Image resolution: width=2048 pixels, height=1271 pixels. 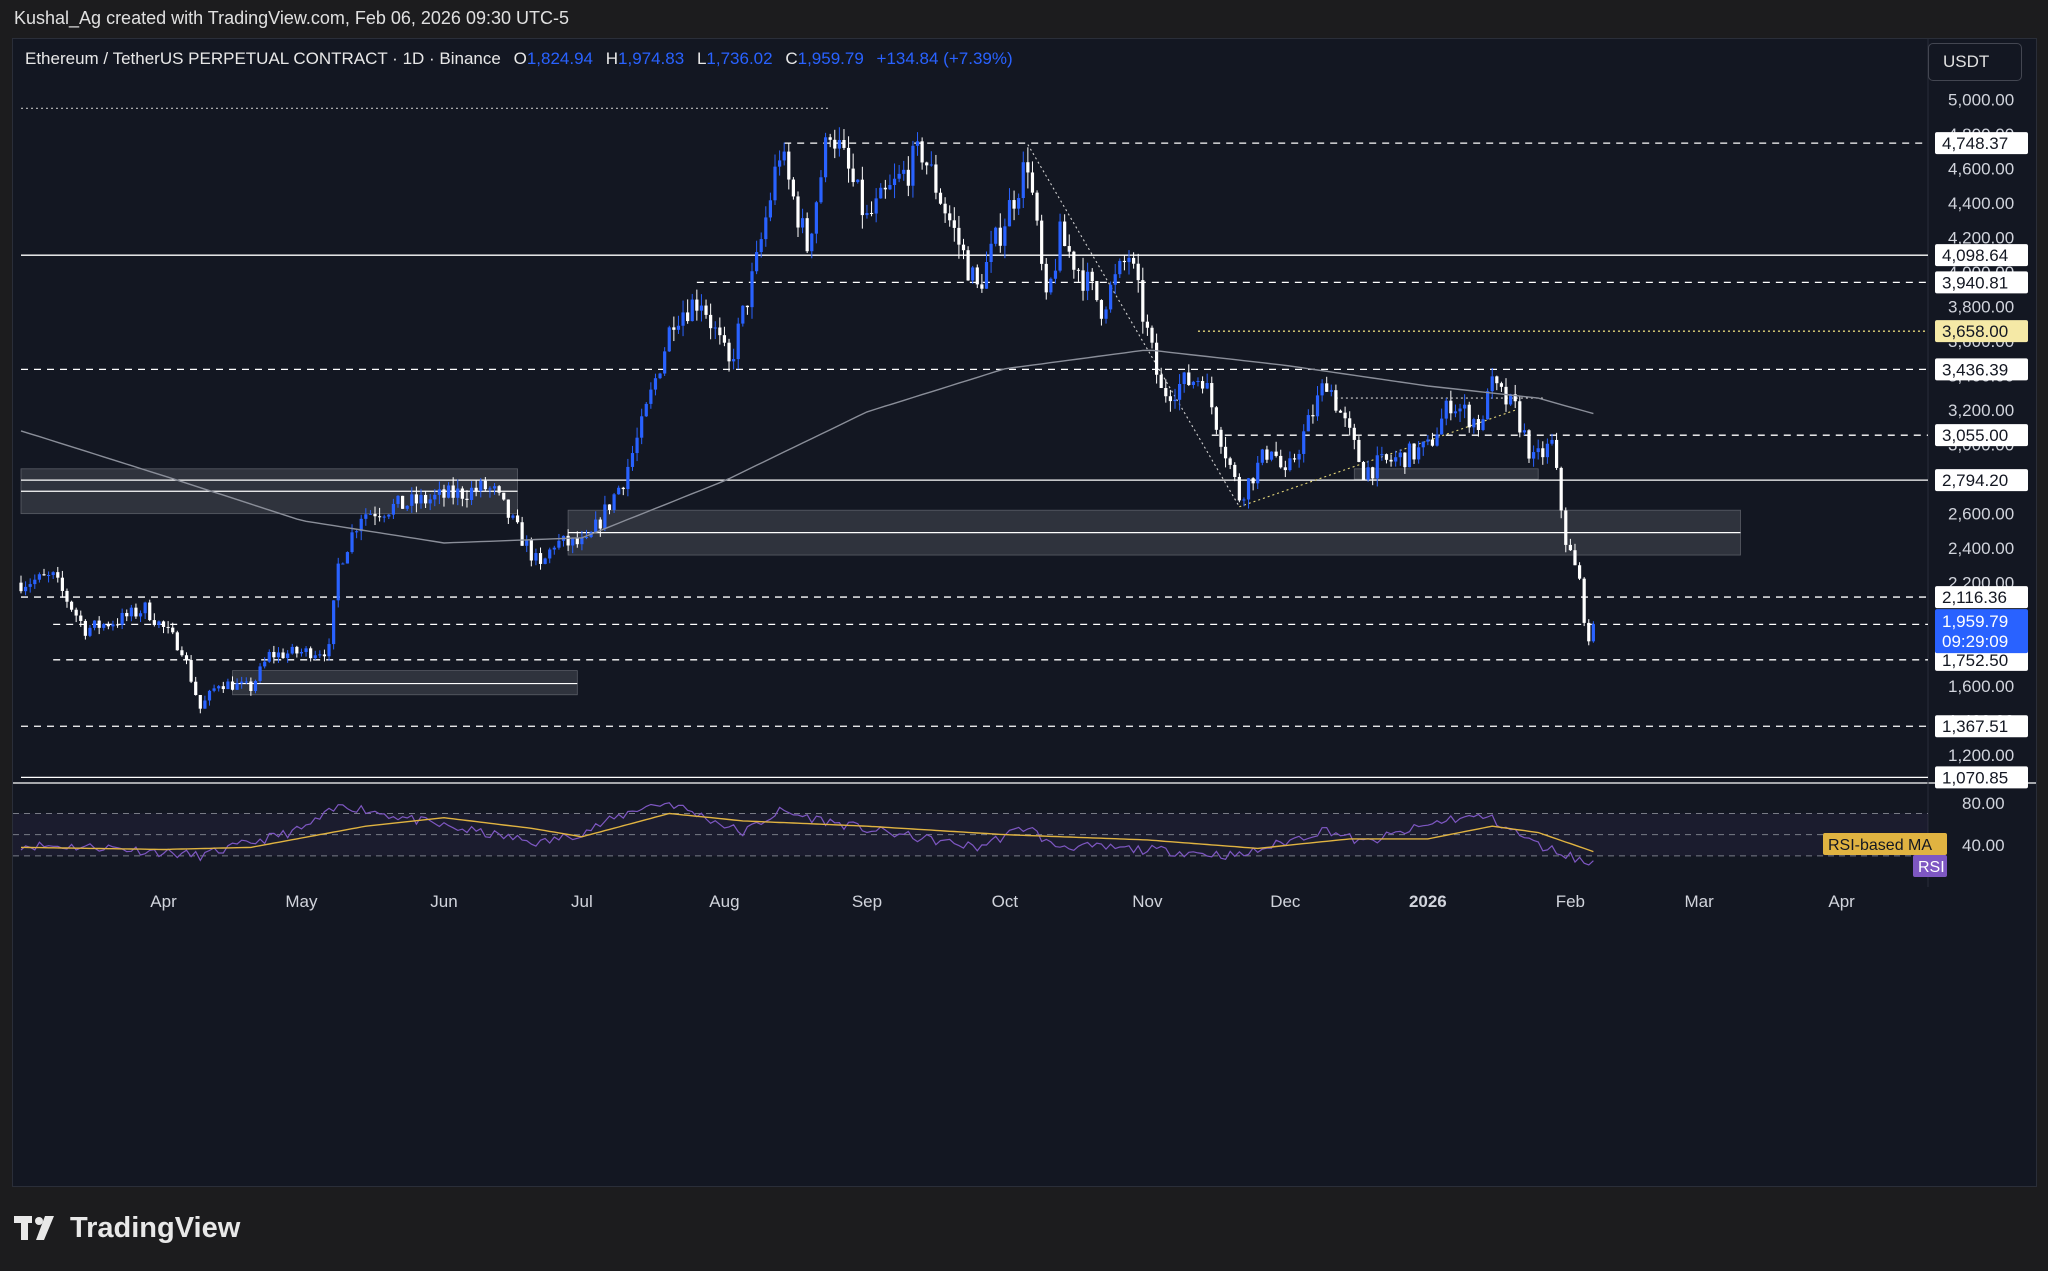 I want to click on currency-selector: USDT, so click(x=1975, y=62).